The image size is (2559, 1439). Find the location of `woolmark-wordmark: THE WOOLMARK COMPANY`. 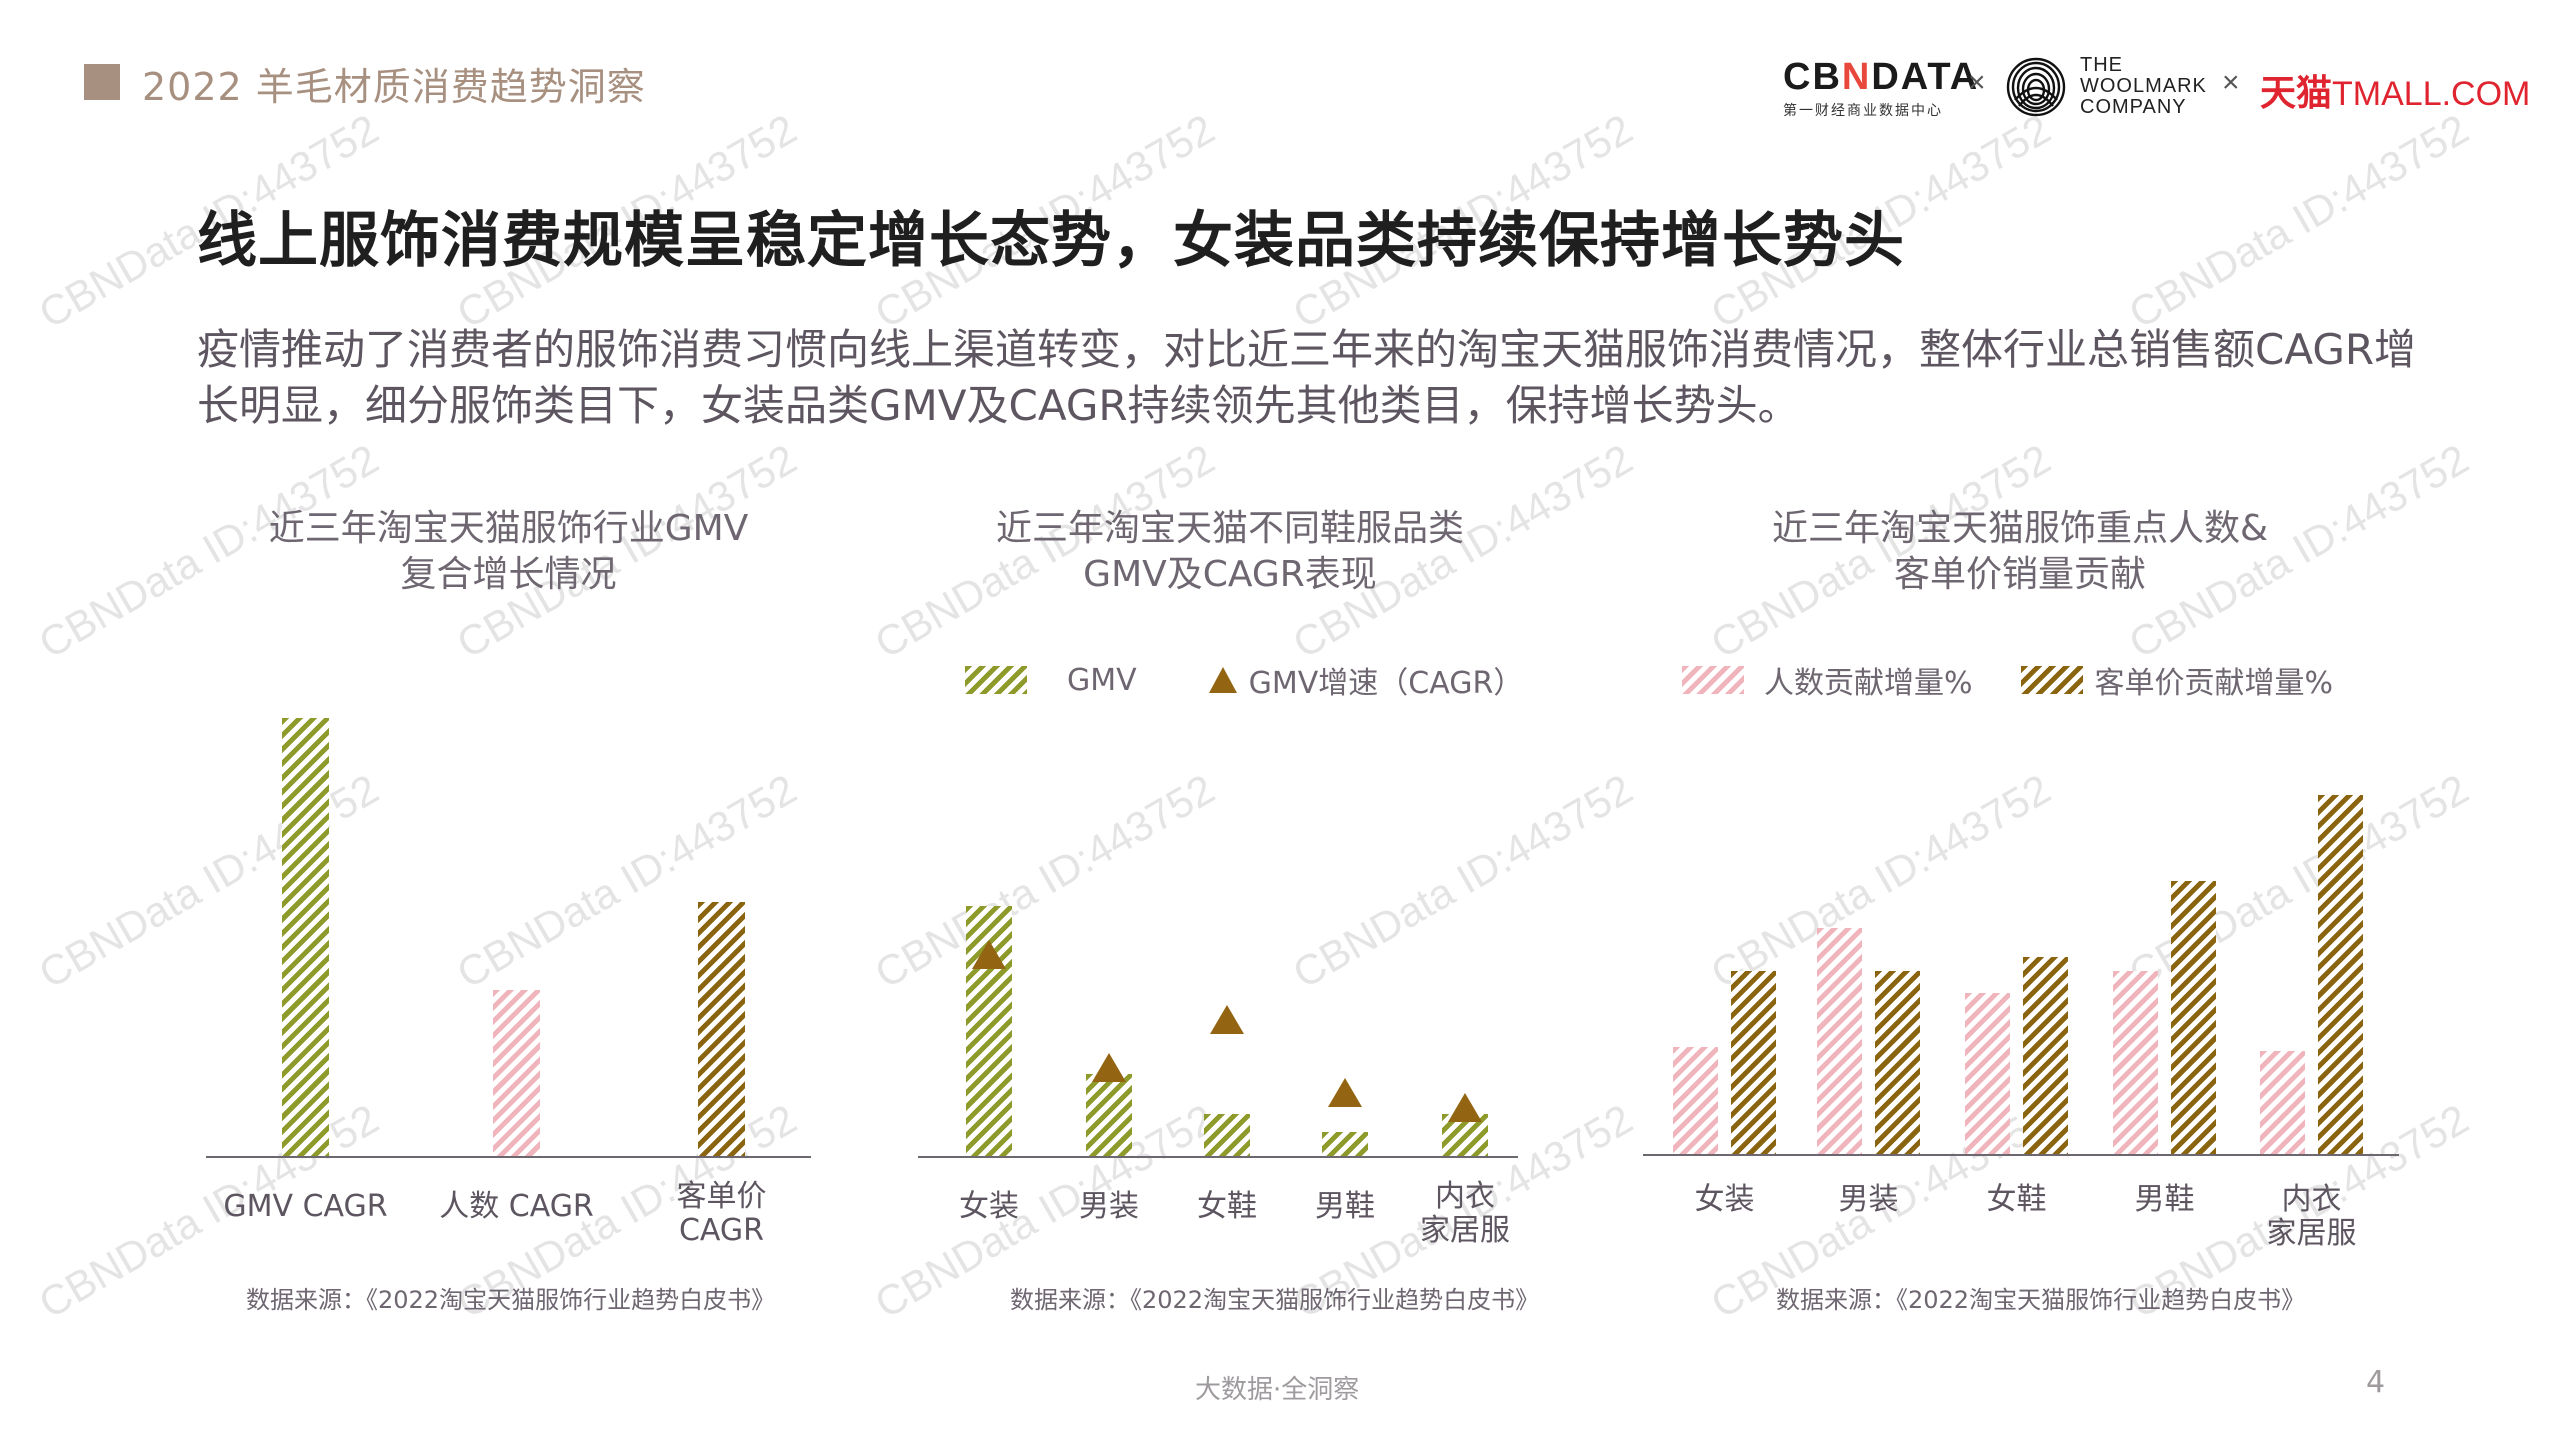

woolmark-wordmark: THE WOOLMARK COMPANY is located at coordinates (2143, 86).